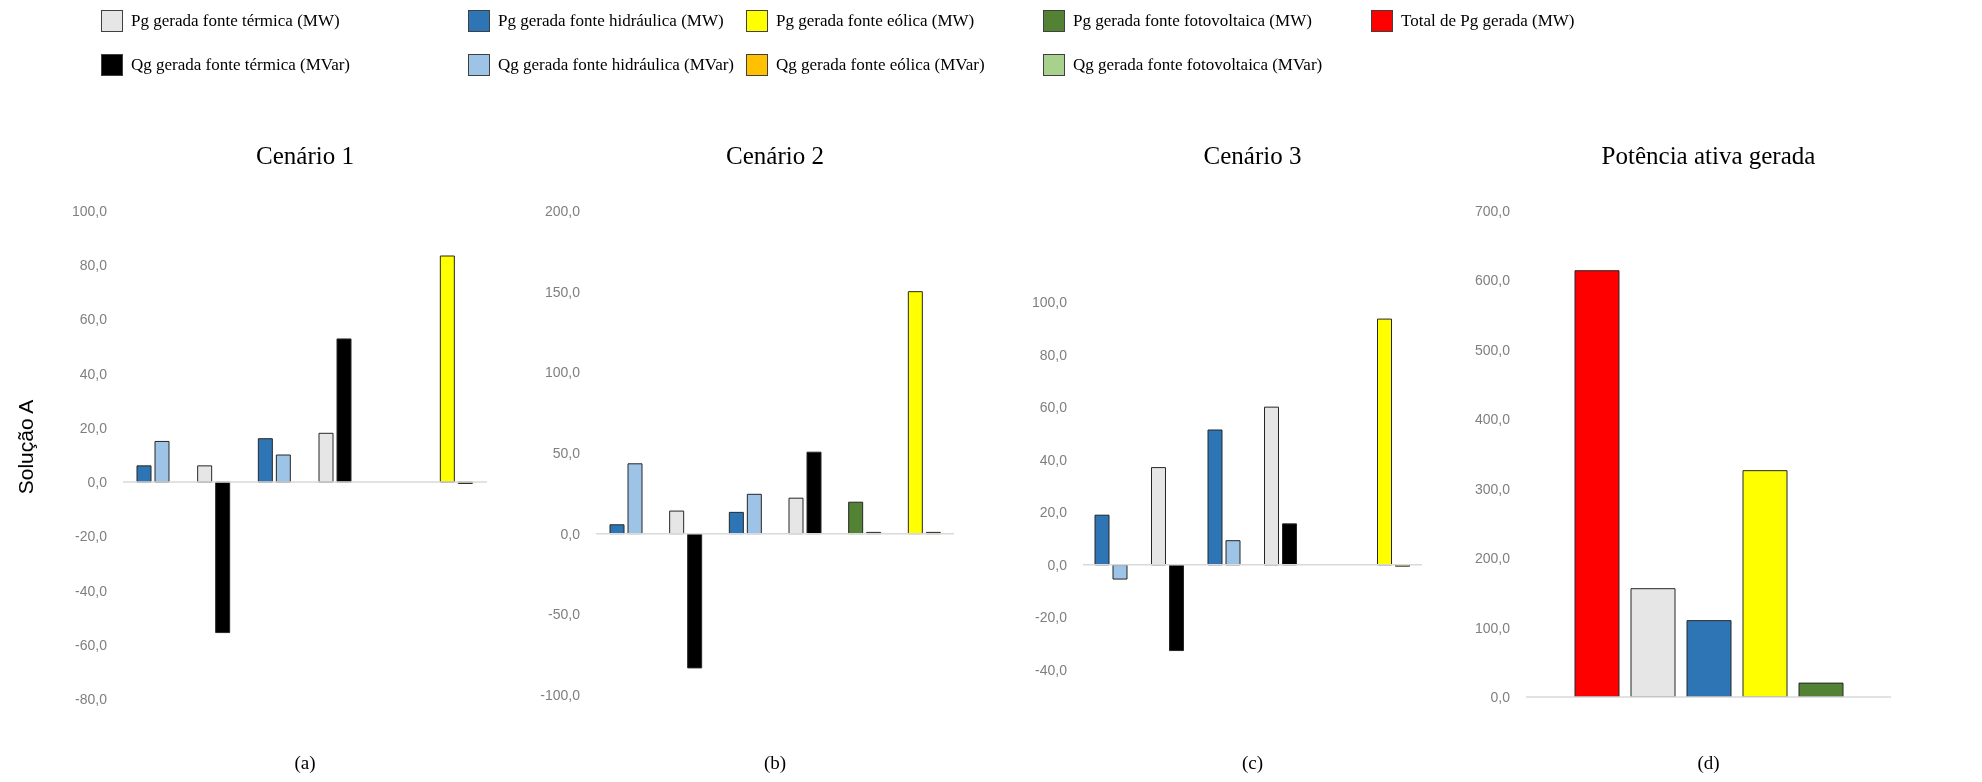 The height and width of the screenshot is (782, 1982). Describe the element at coordinates (1492, 488) in the screenshot. I see `y-tick-label: 300,0` at that location.